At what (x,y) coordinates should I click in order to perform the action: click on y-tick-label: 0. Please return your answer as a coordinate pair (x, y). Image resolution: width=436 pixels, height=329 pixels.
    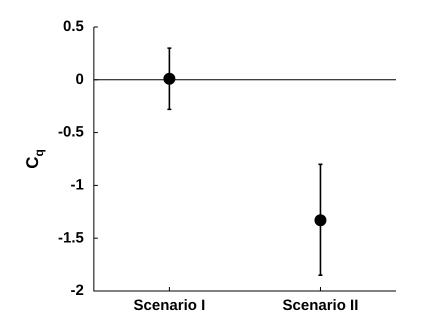
    Looking at the image, I should click on (80, 79).